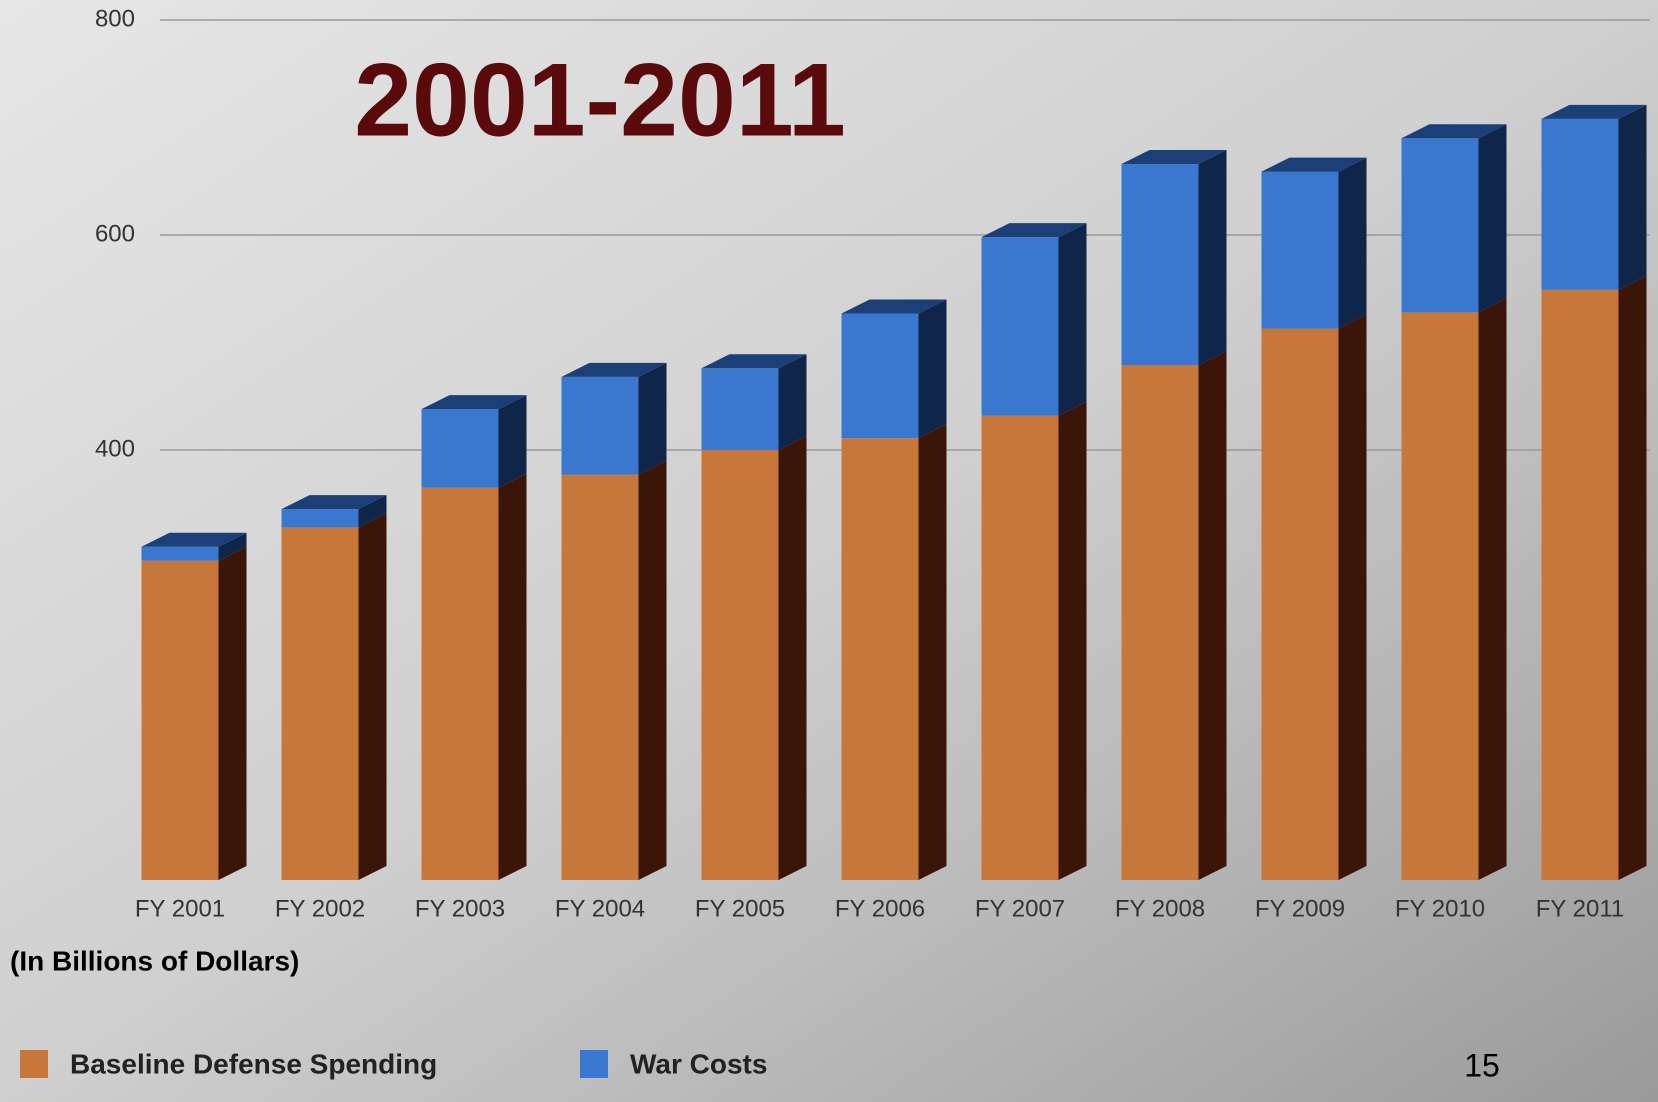  Describe the element at coordinates (1300, 908) in the screenshot. I see `x-tick-label: FY 2009` at that location.